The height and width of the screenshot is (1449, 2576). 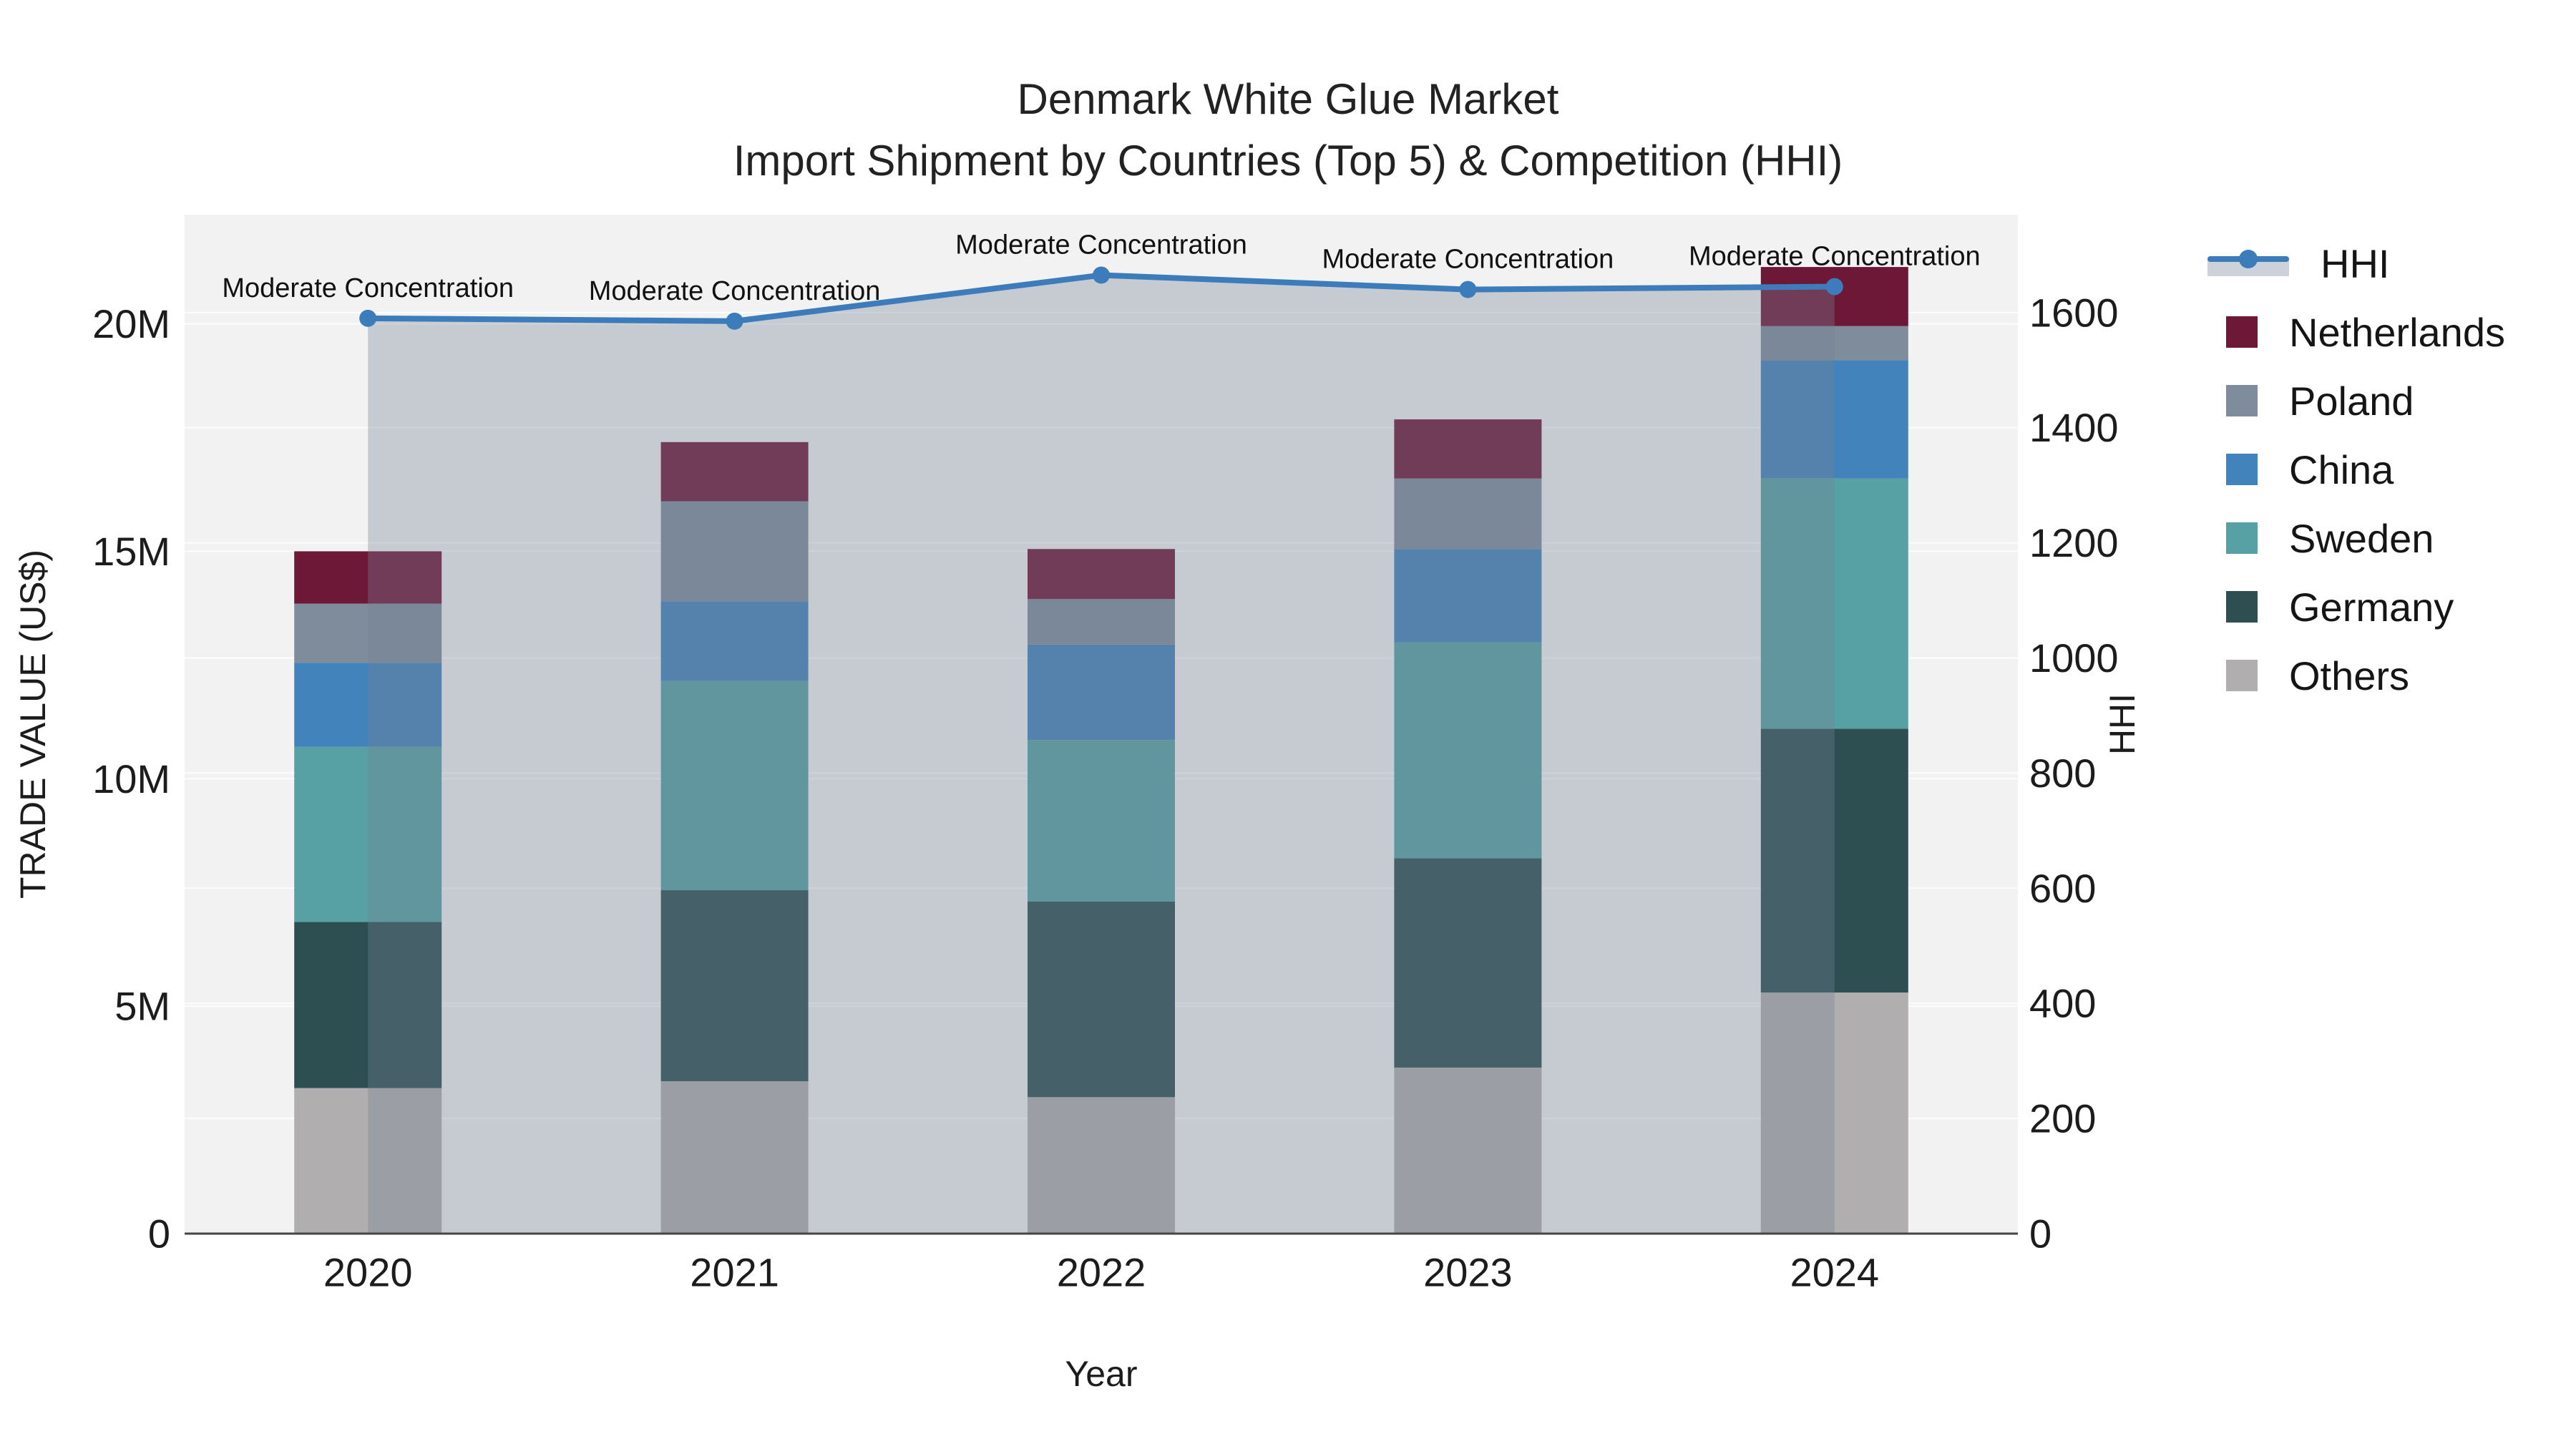 I want to click on y2-tick-label: 1400, so click(x=2074, y=427).